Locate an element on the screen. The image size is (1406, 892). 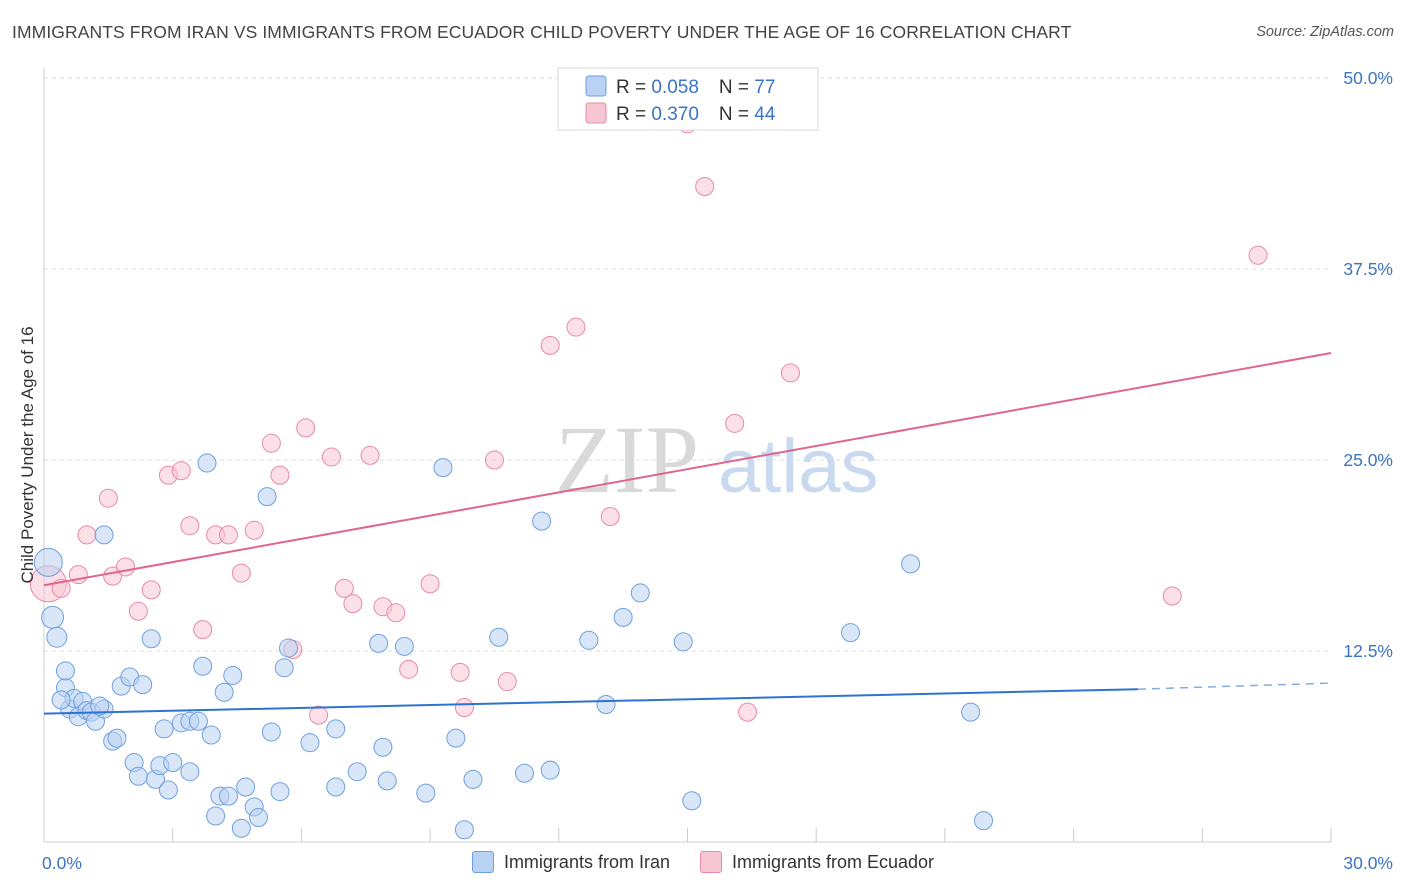
watermark: ZIP atlas is located at coordinates (717, 459).